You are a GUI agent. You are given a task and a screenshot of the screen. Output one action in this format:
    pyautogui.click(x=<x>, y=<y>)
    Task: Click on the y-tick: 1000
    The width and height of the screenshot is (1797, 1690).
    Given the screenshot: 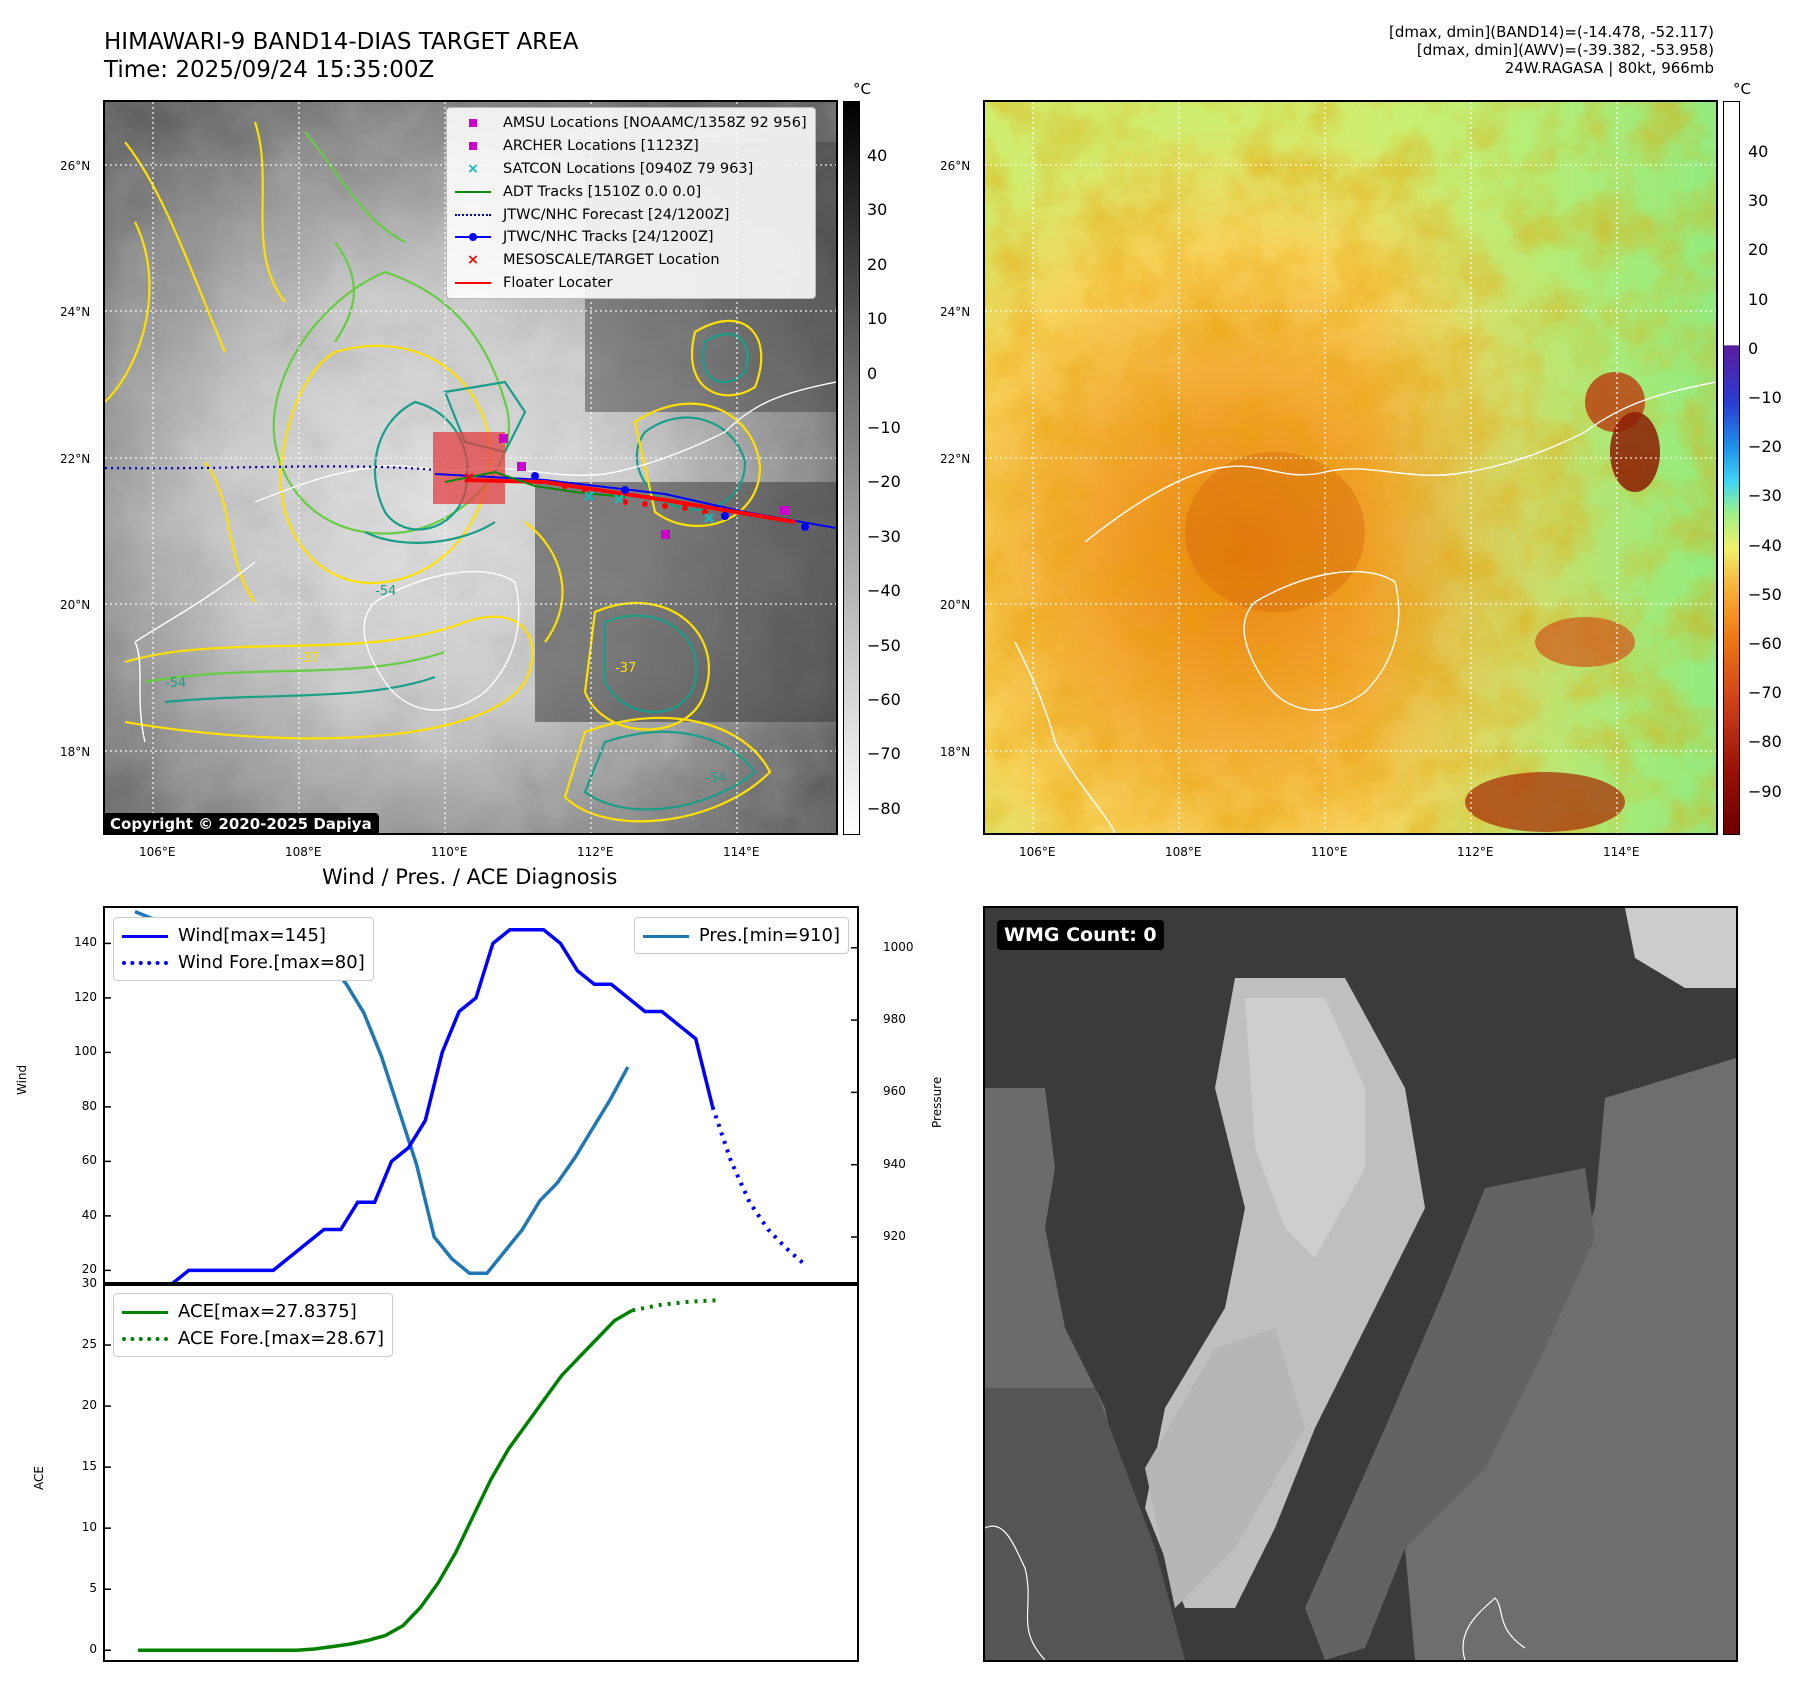 What is the action you would take?
    pyautogui.click(x=898, y=946)
    